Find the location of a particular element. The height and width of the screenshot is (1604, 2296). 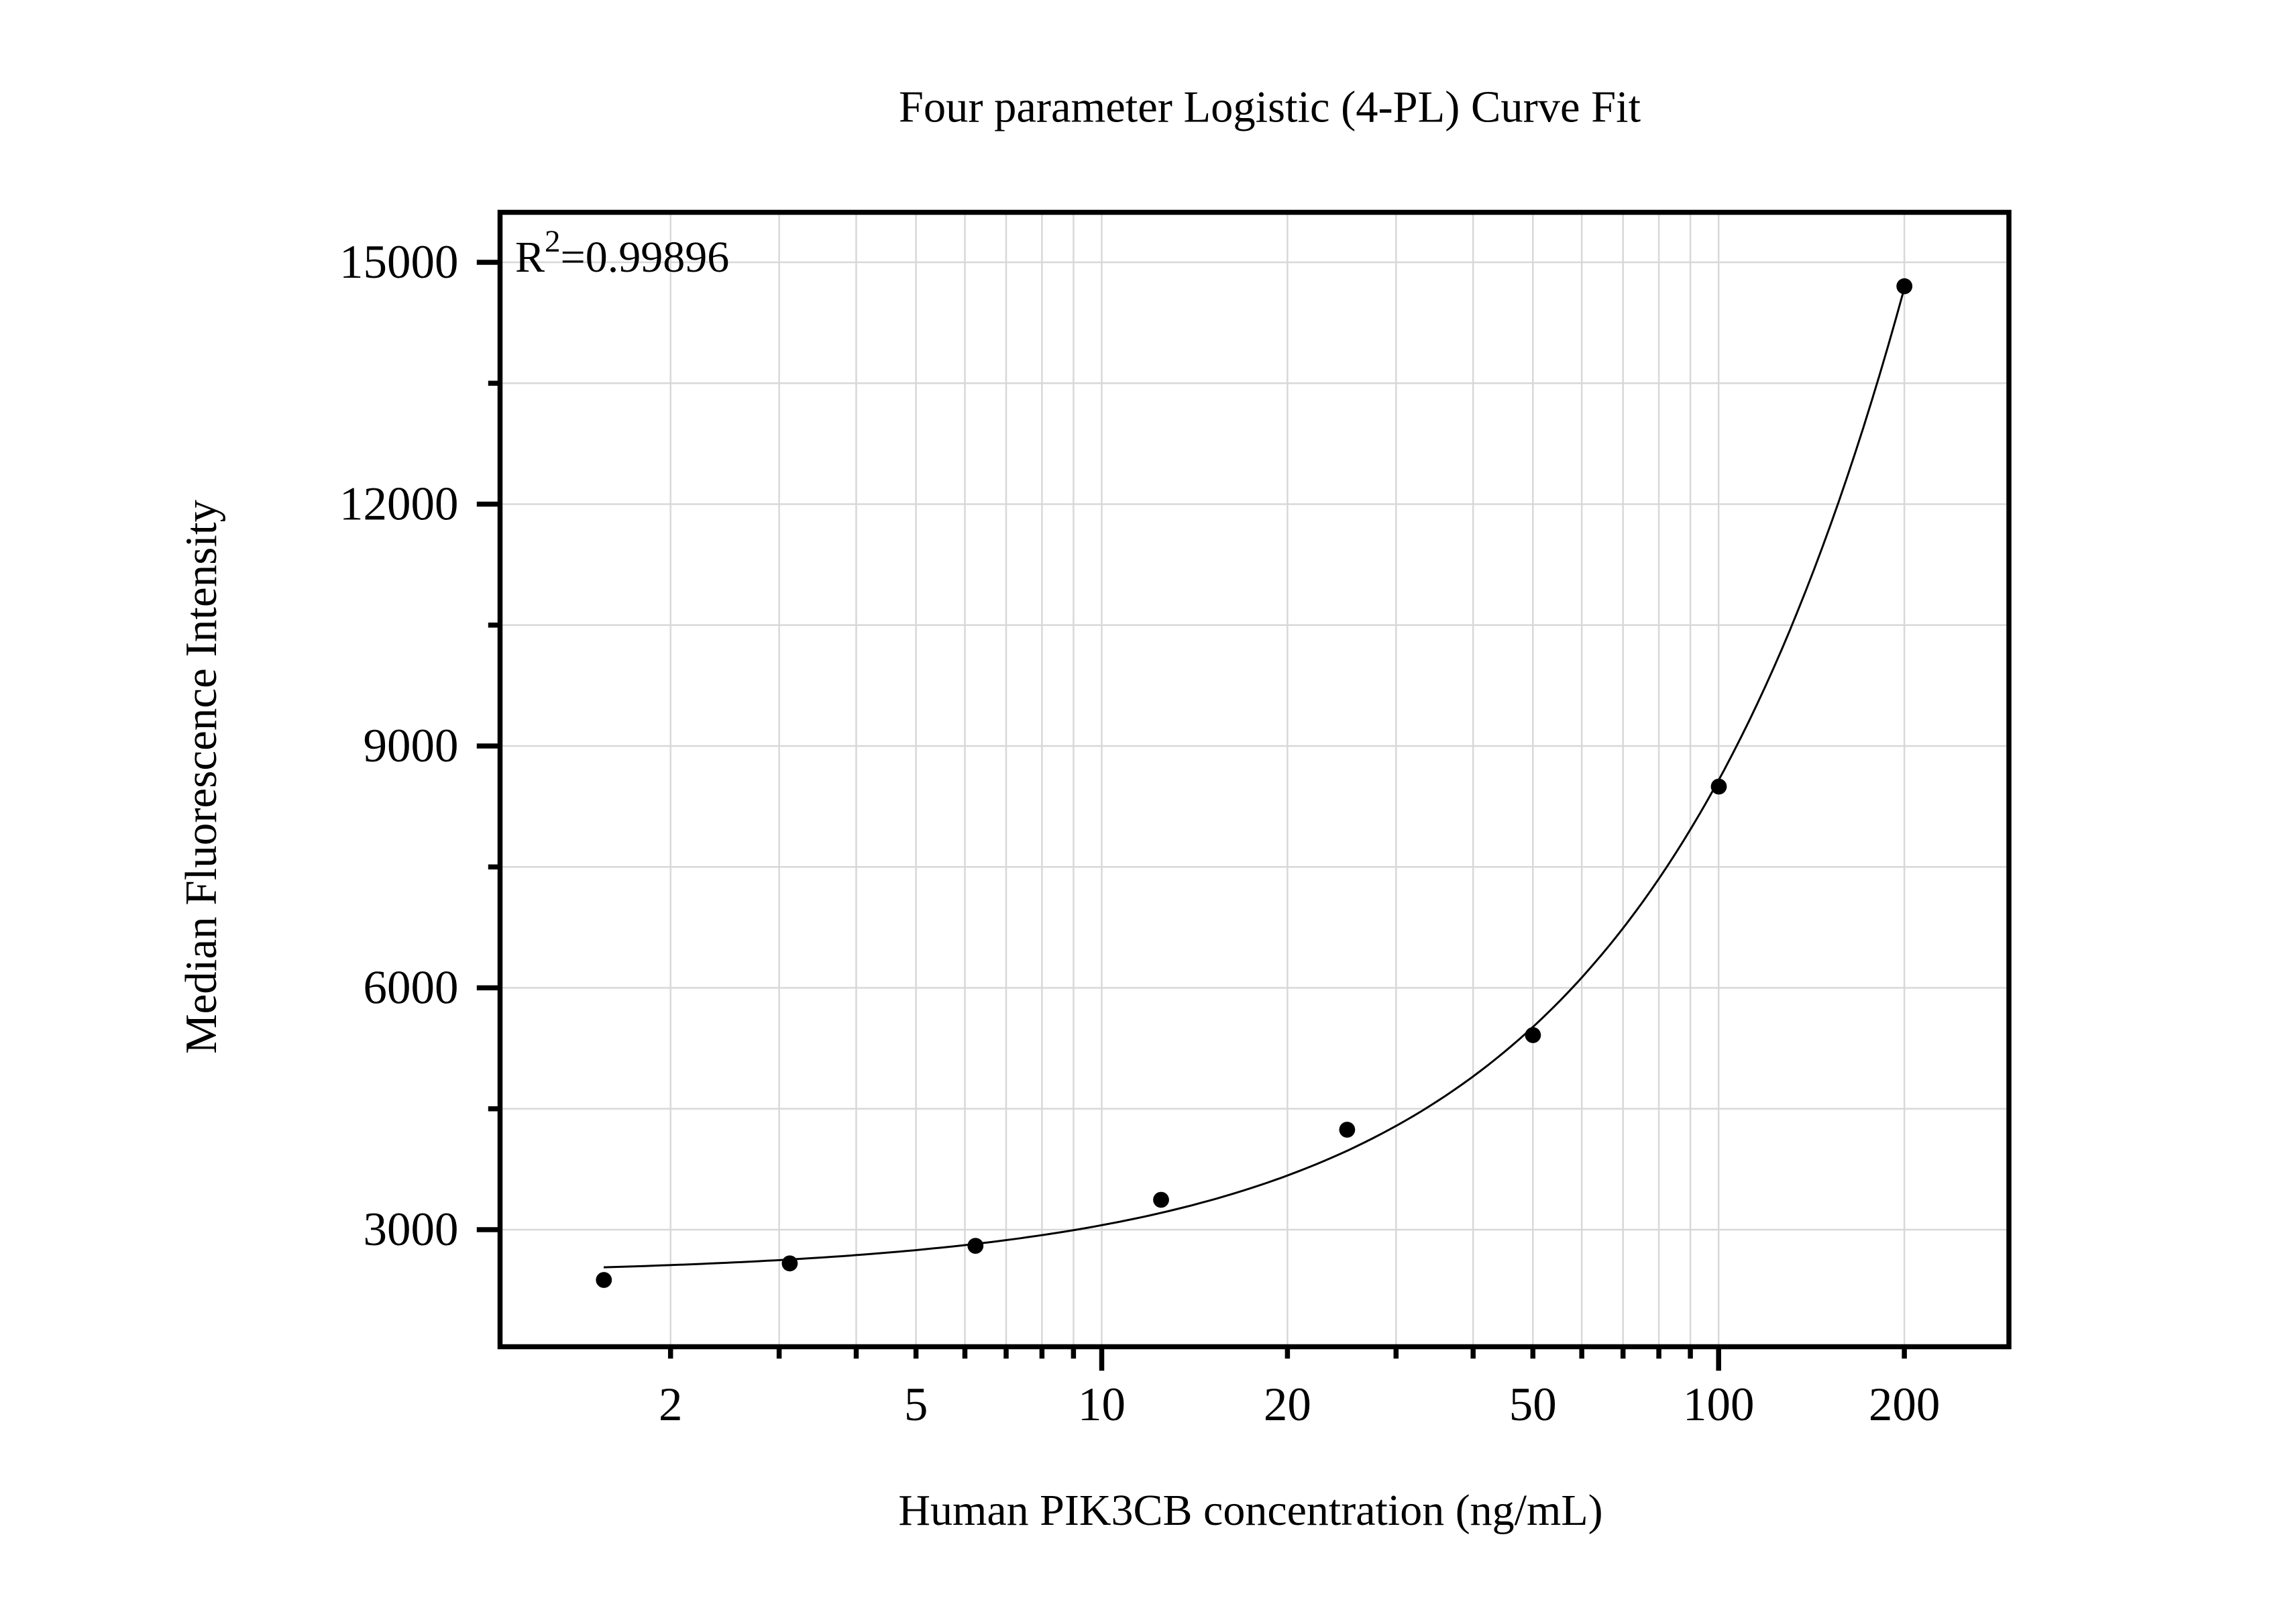

svg-text:Four parameter Logistic (4-PL): Four parameter Logistic (4-PL) Curve Fit is located at coordinates (1270, 107).